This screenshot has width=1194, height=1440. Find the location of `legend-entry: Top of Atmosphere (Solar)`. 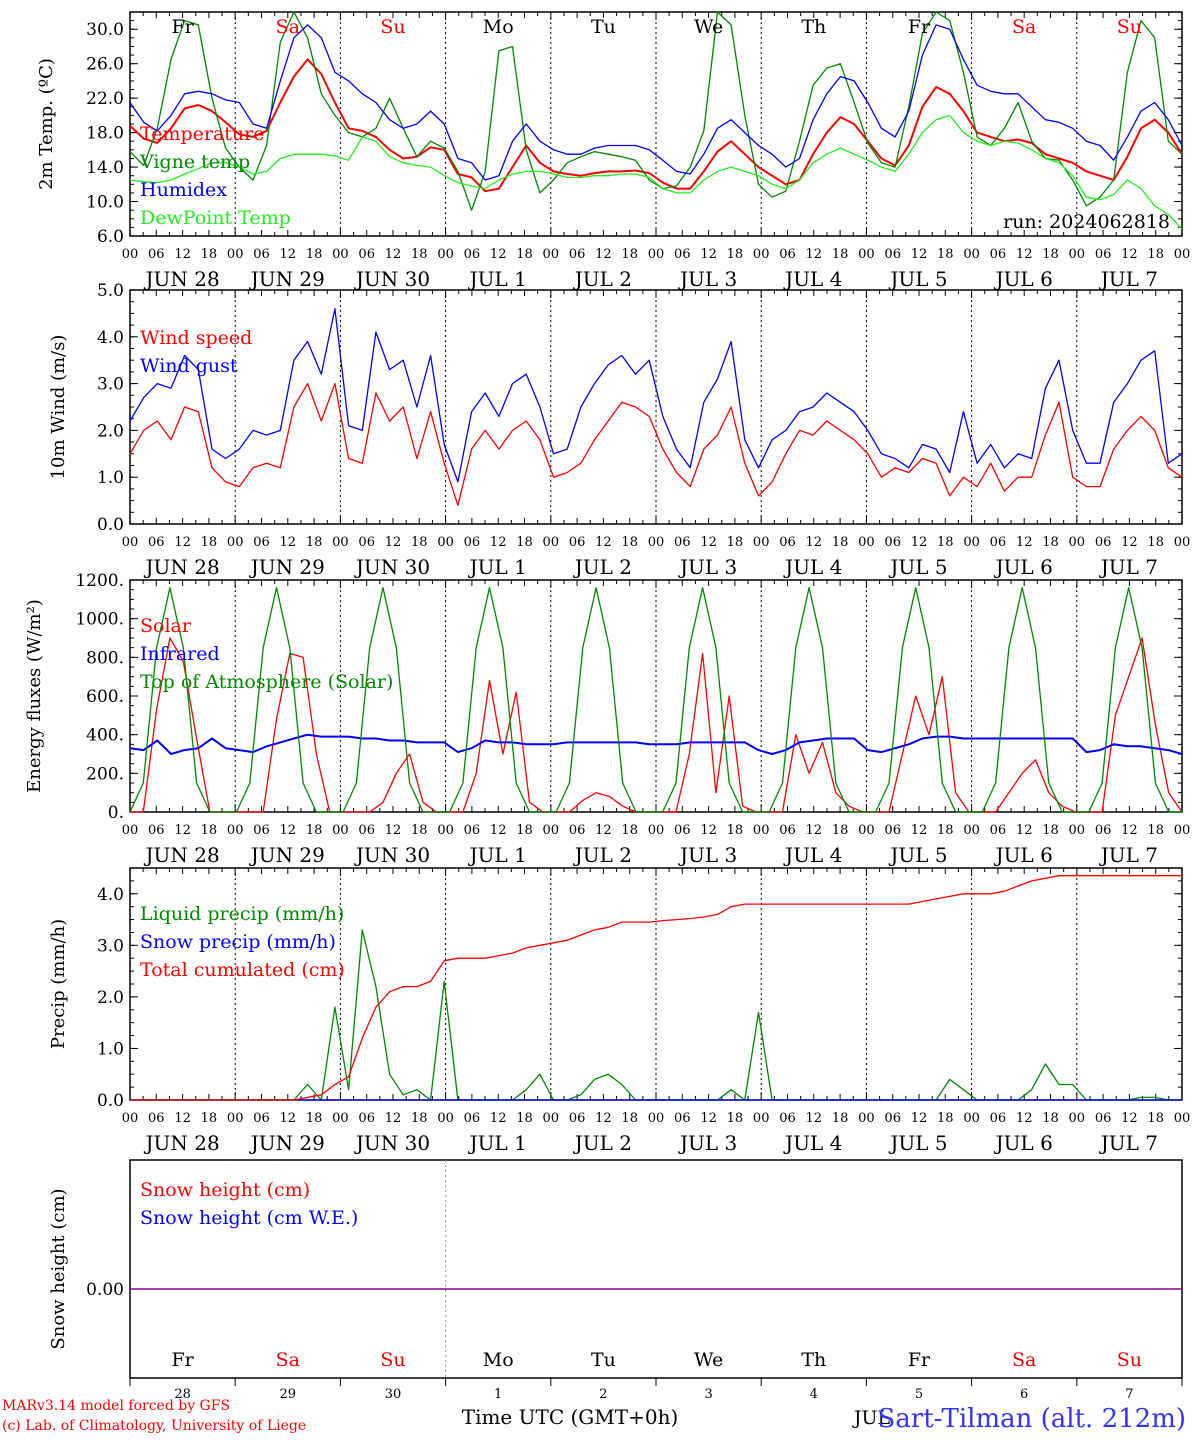

legend-entry: Top of Atmosphere (Solar) is located at coordinates (266, 682).